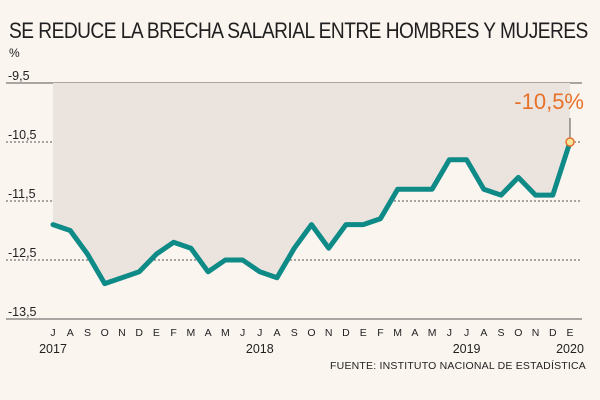 This screenshot has width=600, height=400. I want to click on y-tick-label: -13,5, so click(22, 312).